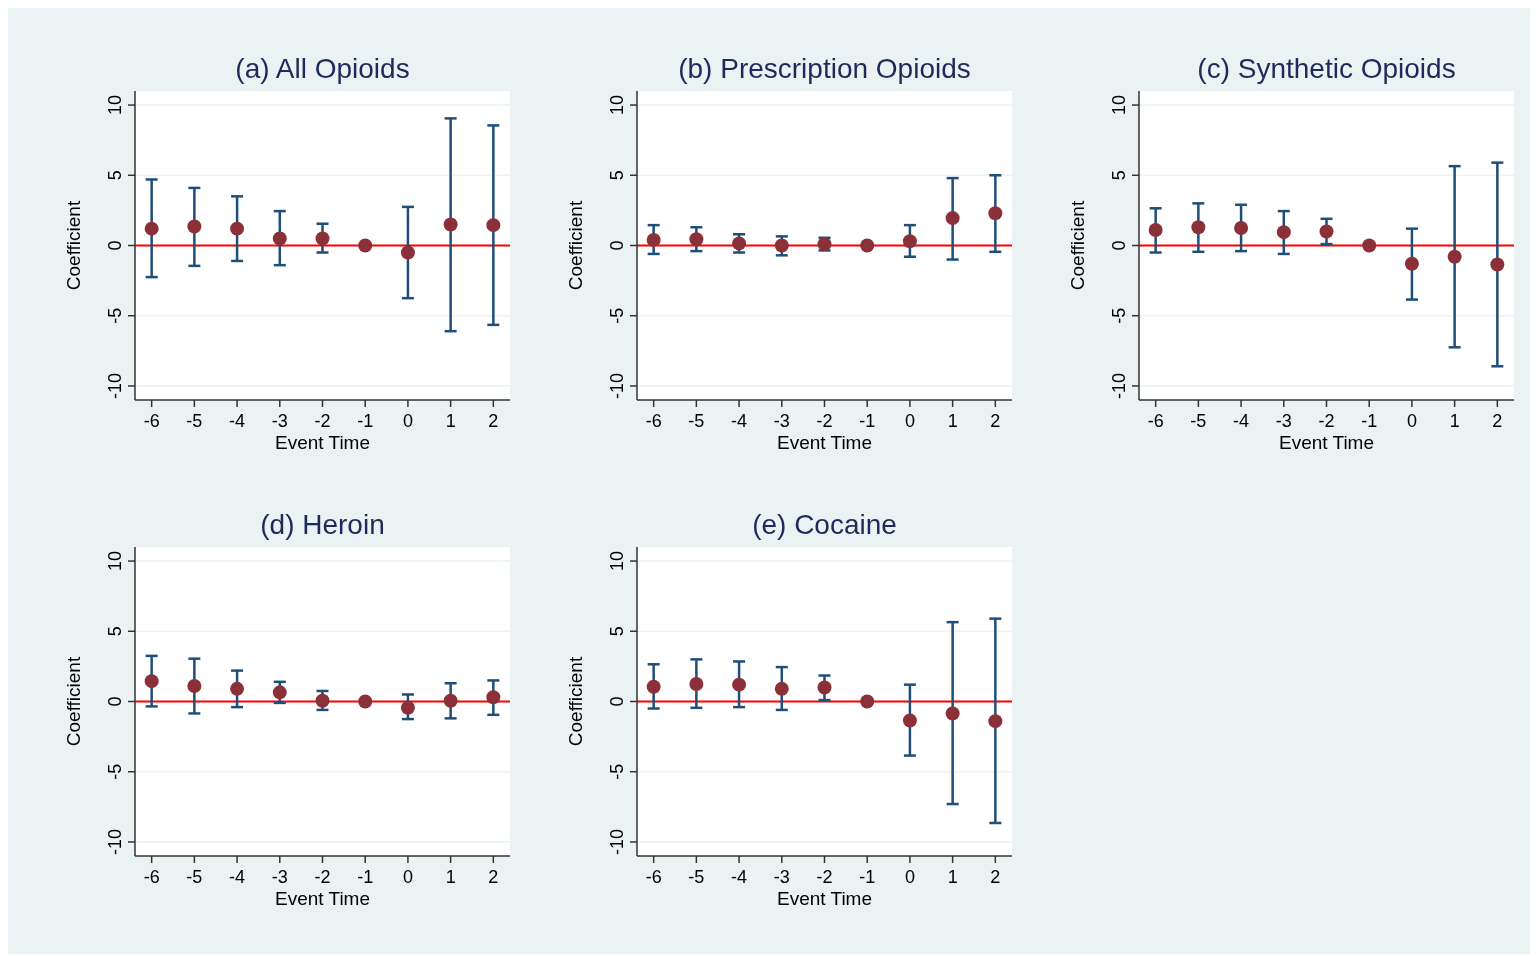  I want to click on chart-title: (d) Heroin, so click(322, 524).